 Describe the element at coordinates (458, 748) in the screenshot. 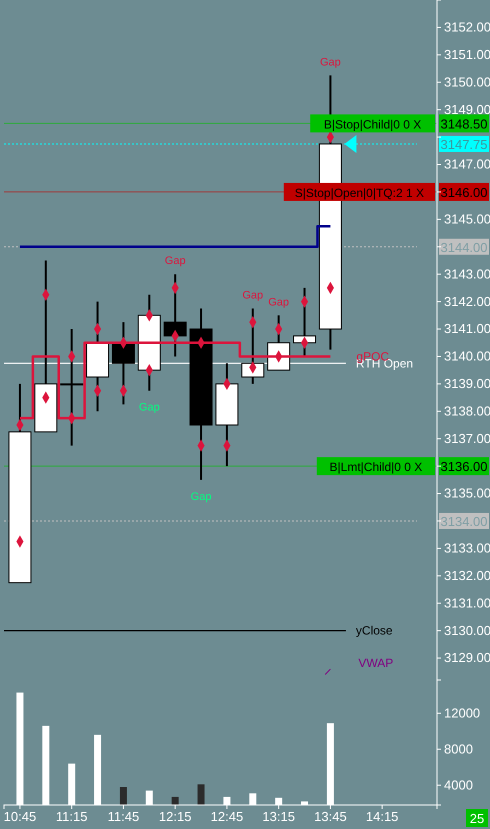

I see `y-tick-label: 8000` at that location.